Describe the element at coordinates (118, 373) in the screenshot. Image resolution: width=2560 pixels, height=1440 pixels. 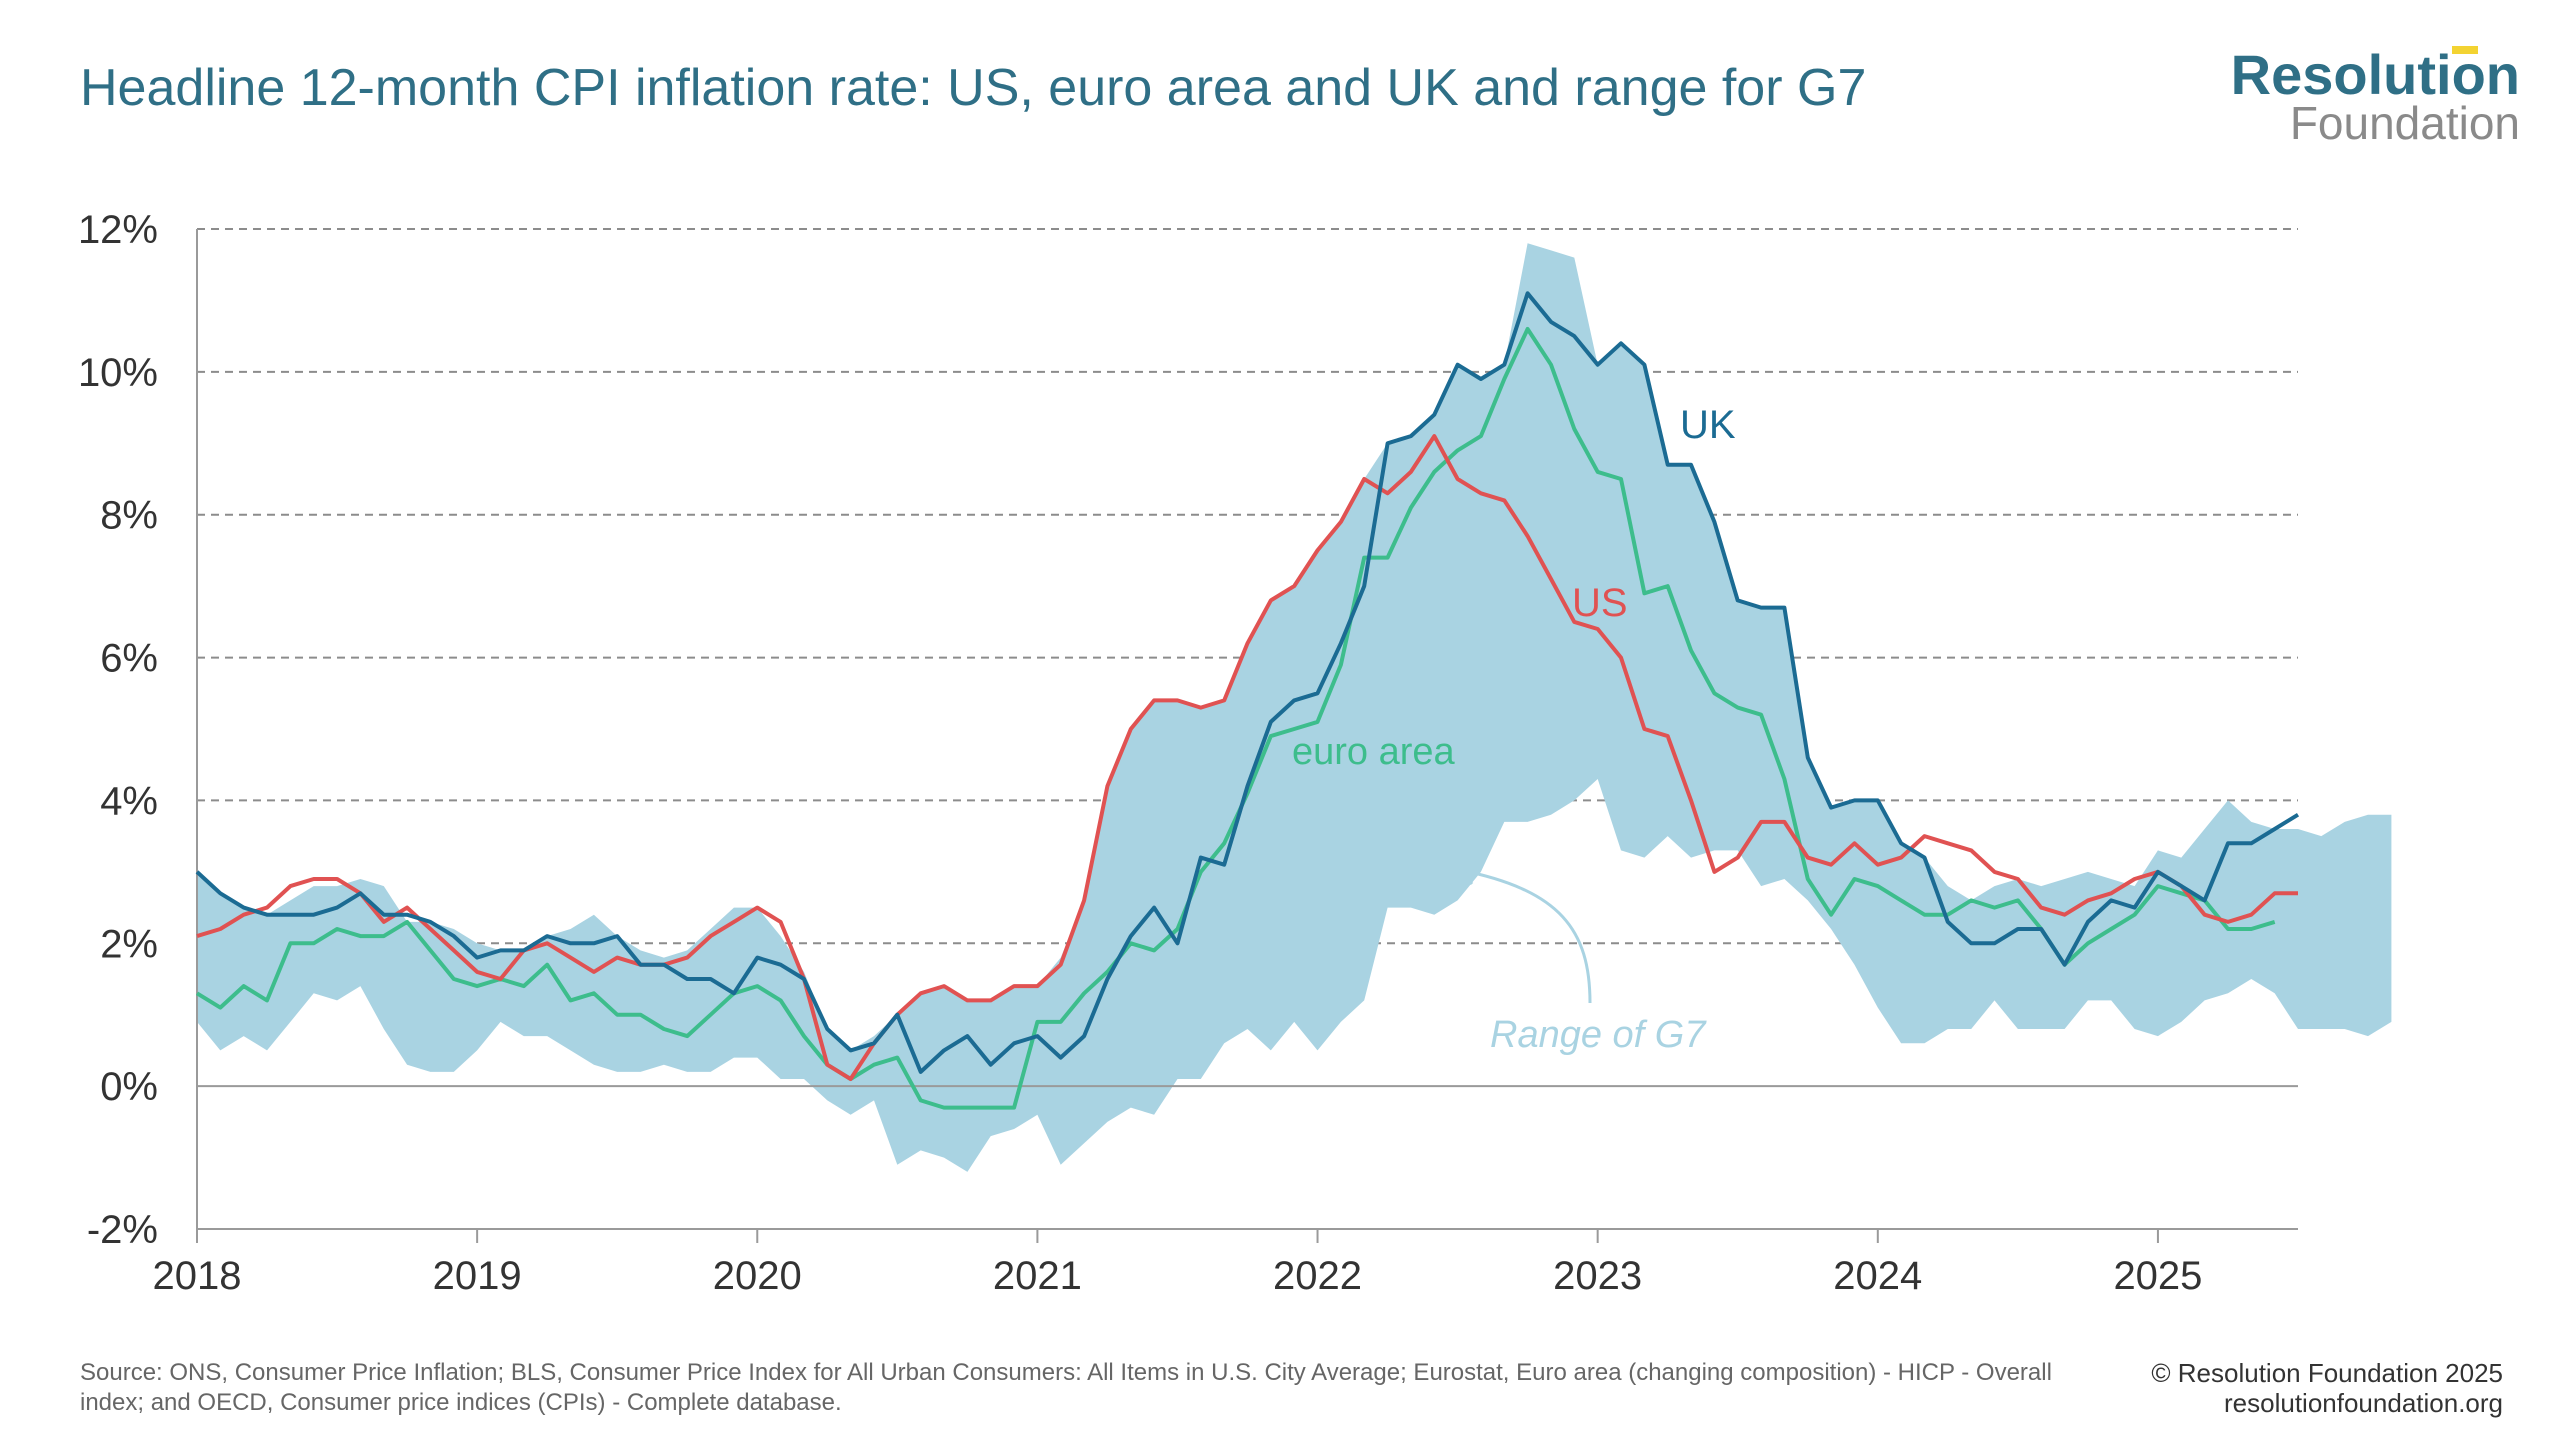
I see `y-tick-label: 10%` at that location.